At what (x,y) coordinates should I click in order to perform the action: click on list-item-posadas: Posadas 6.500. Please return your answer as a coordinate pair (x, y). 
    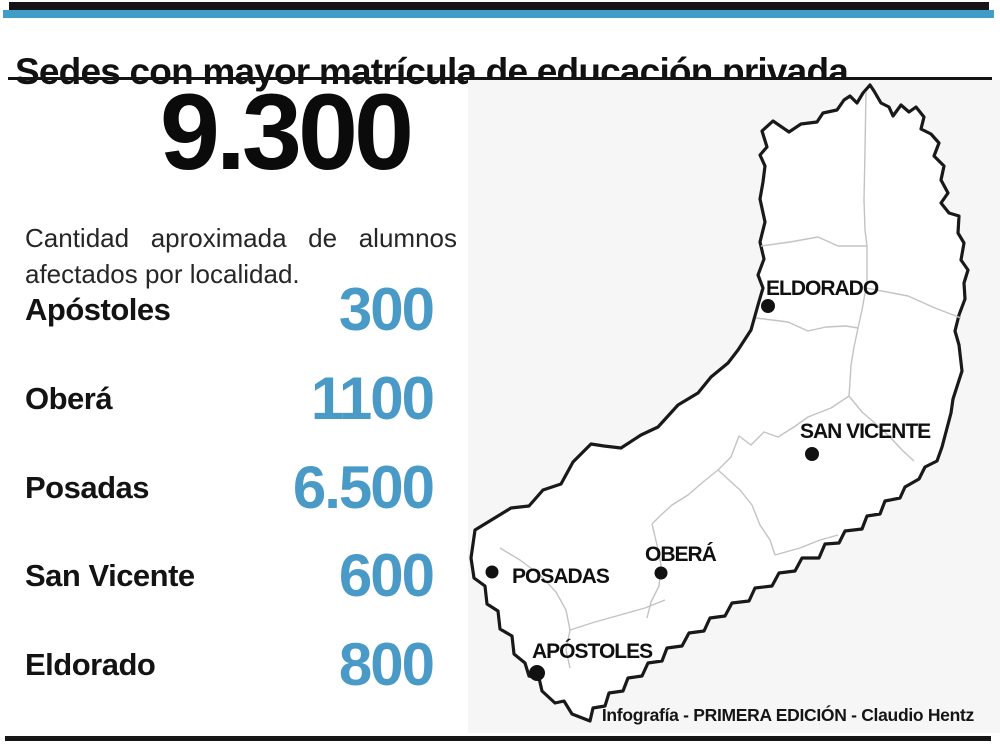
    Looking at the image, I should click on (230, 487).